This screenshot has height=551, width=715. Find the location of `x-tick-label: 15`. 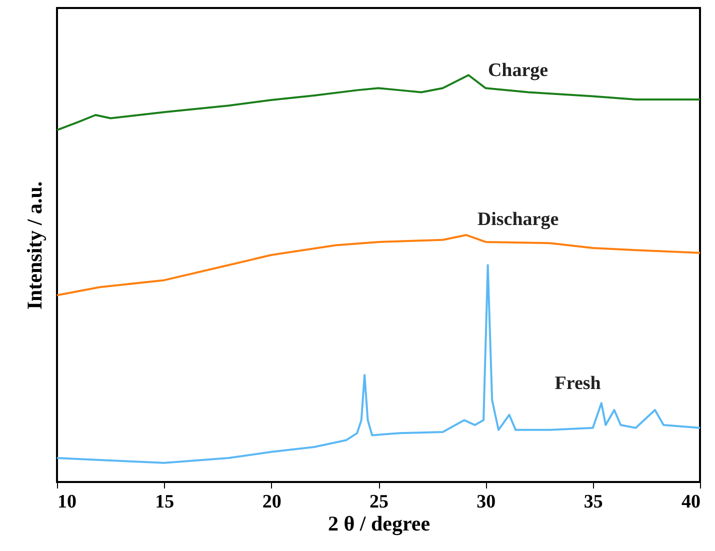

x-tick-label: 15 is located at coordinates (164, 502).